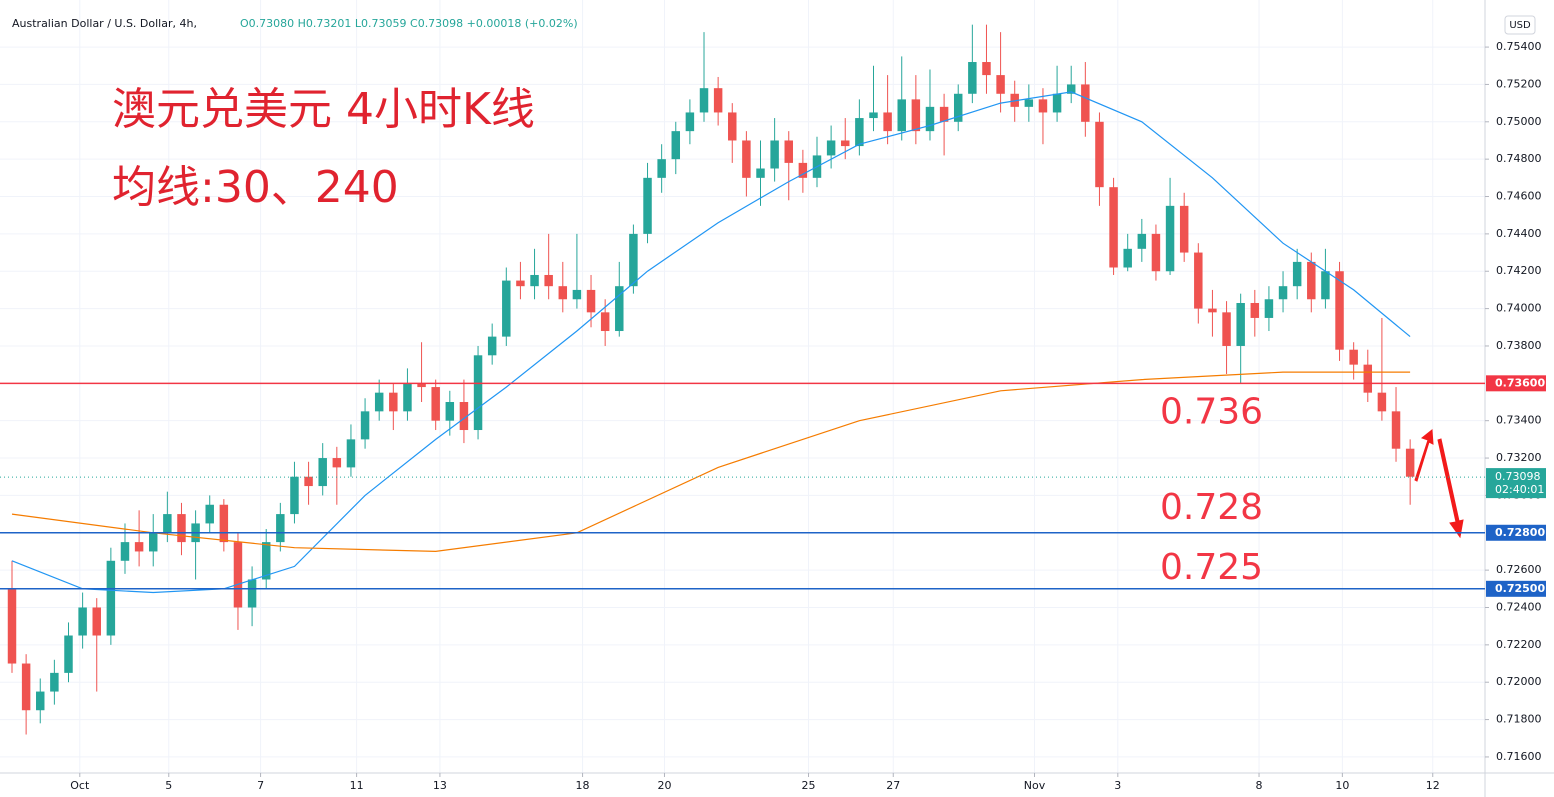 Image resolution: width=1554 pixels, height=797 pixels. Describe the element at coordinates (1450, 488) in the screenshot. I see `arrow-down` at that location.